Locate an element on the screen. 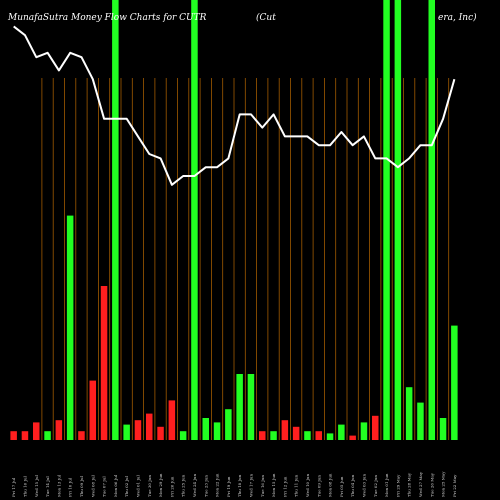 The width and height of the screenshot is (500, 500). x-tick-label: Mon 13 Jul is located at coordinates (58, 485).